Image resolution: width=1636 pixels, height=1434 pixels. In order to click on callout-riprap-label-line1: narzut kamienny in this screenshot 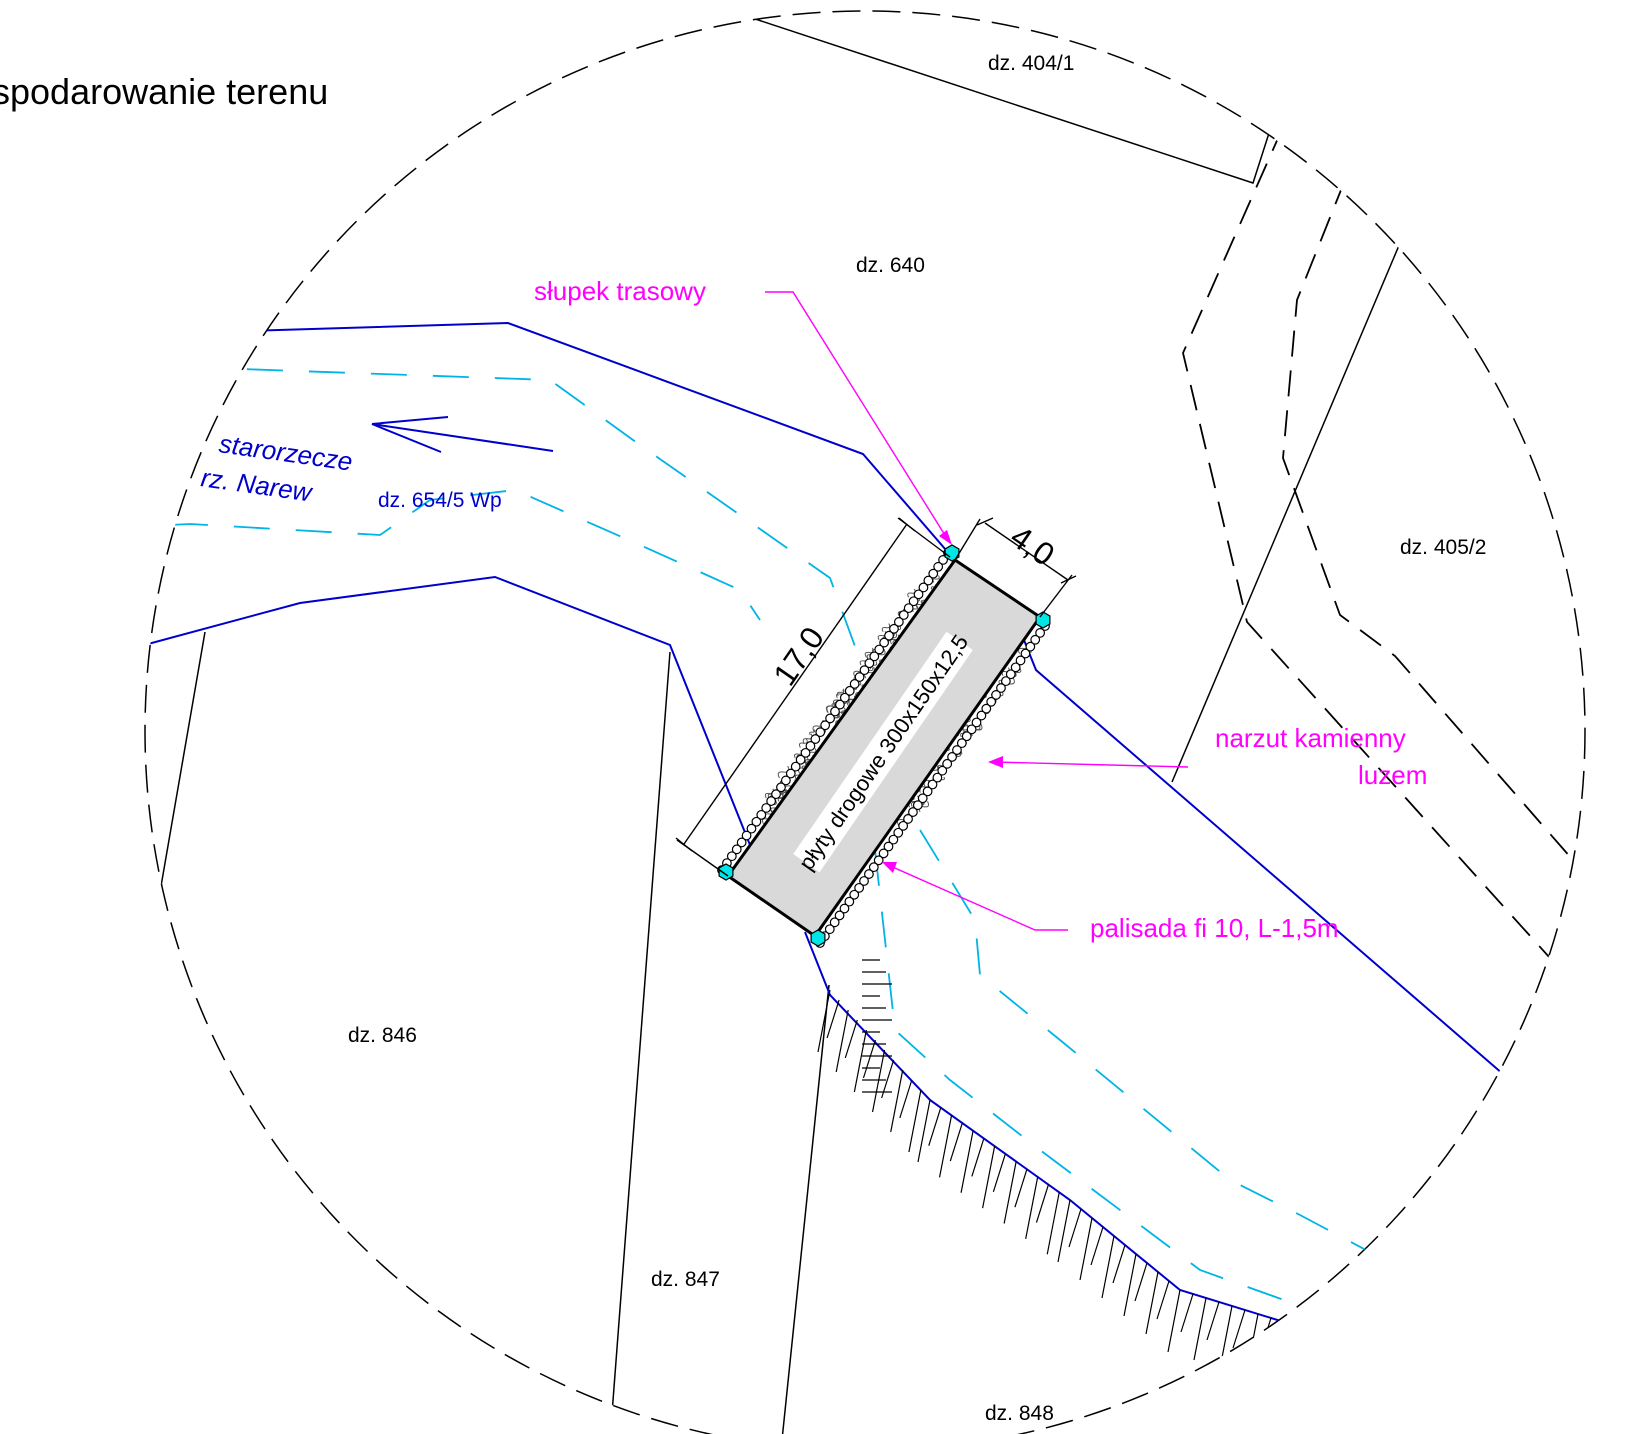, I will do `click(1310, 738)`.